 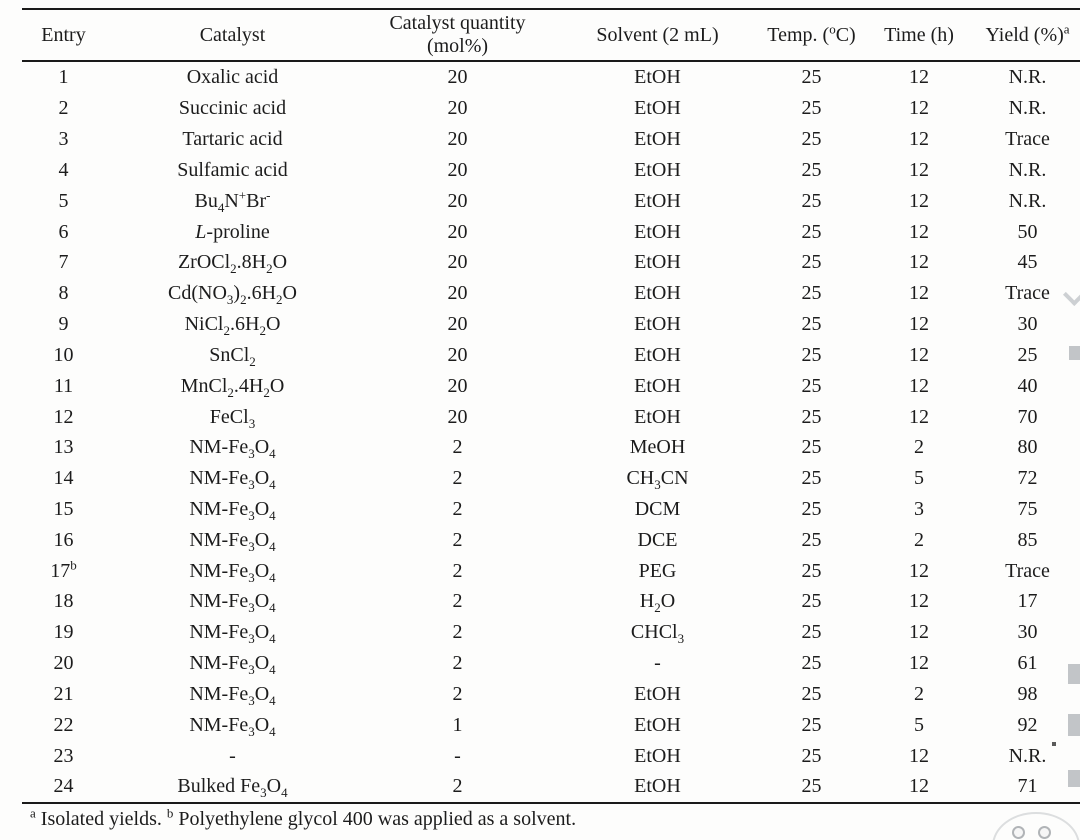 I want to click on table-row: 8 Cd(NO3)2.6H2O 20 EtOH 25 12 Trace, so click(x=551, y=293).